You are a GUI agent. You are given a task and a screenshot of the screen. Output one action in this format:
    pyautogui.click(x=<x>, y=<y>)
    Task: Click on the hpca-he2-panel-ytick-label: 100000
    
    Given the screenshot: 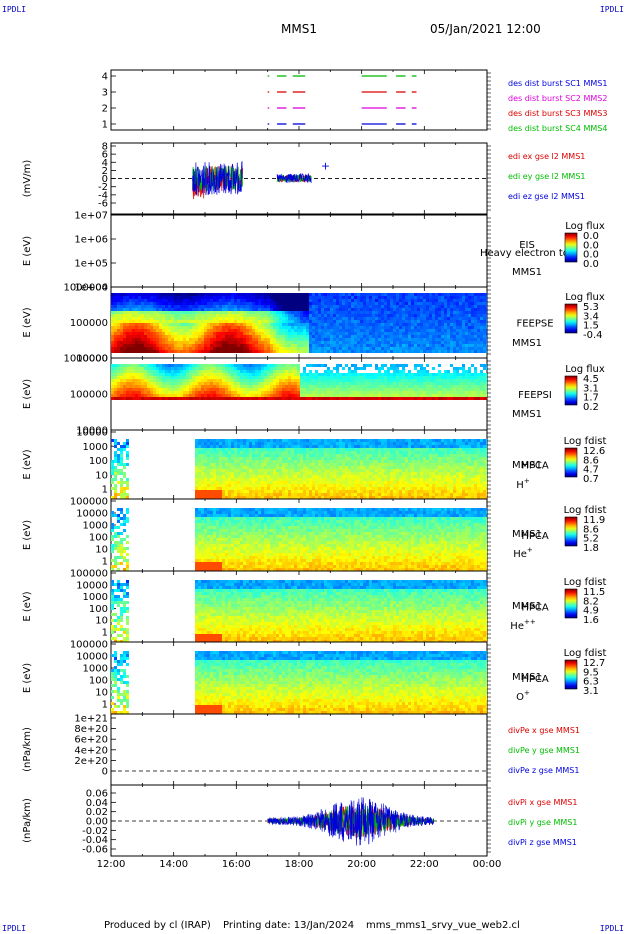 What is the action you would take?
    pyautogui.click(x=89, y=574)
    